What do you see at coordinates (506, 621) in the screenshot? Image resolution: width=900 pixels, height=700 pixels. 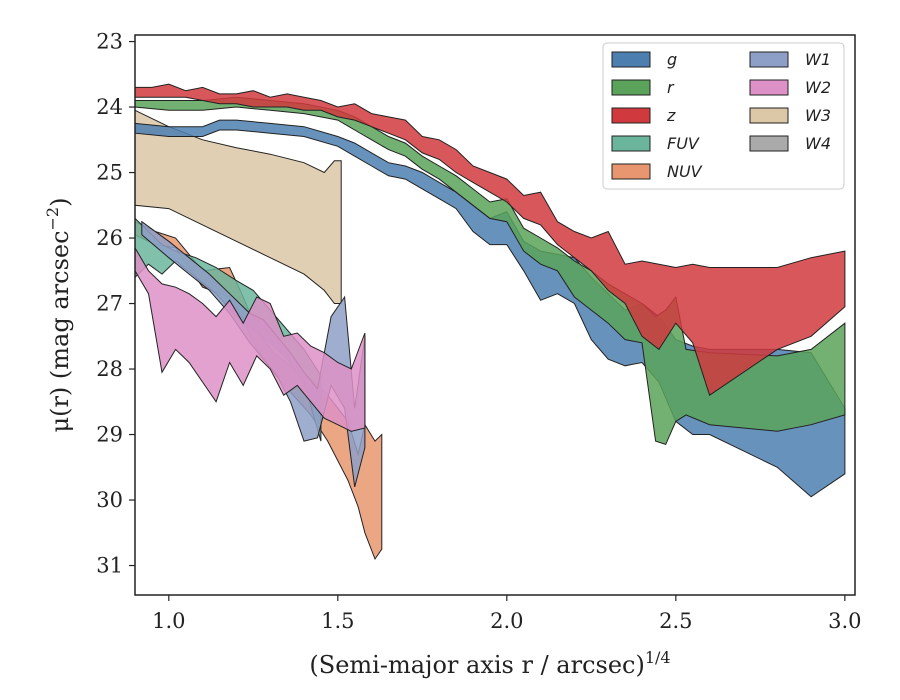 I see `x-tick-label: 2.0` at bounding box center [506, 621].